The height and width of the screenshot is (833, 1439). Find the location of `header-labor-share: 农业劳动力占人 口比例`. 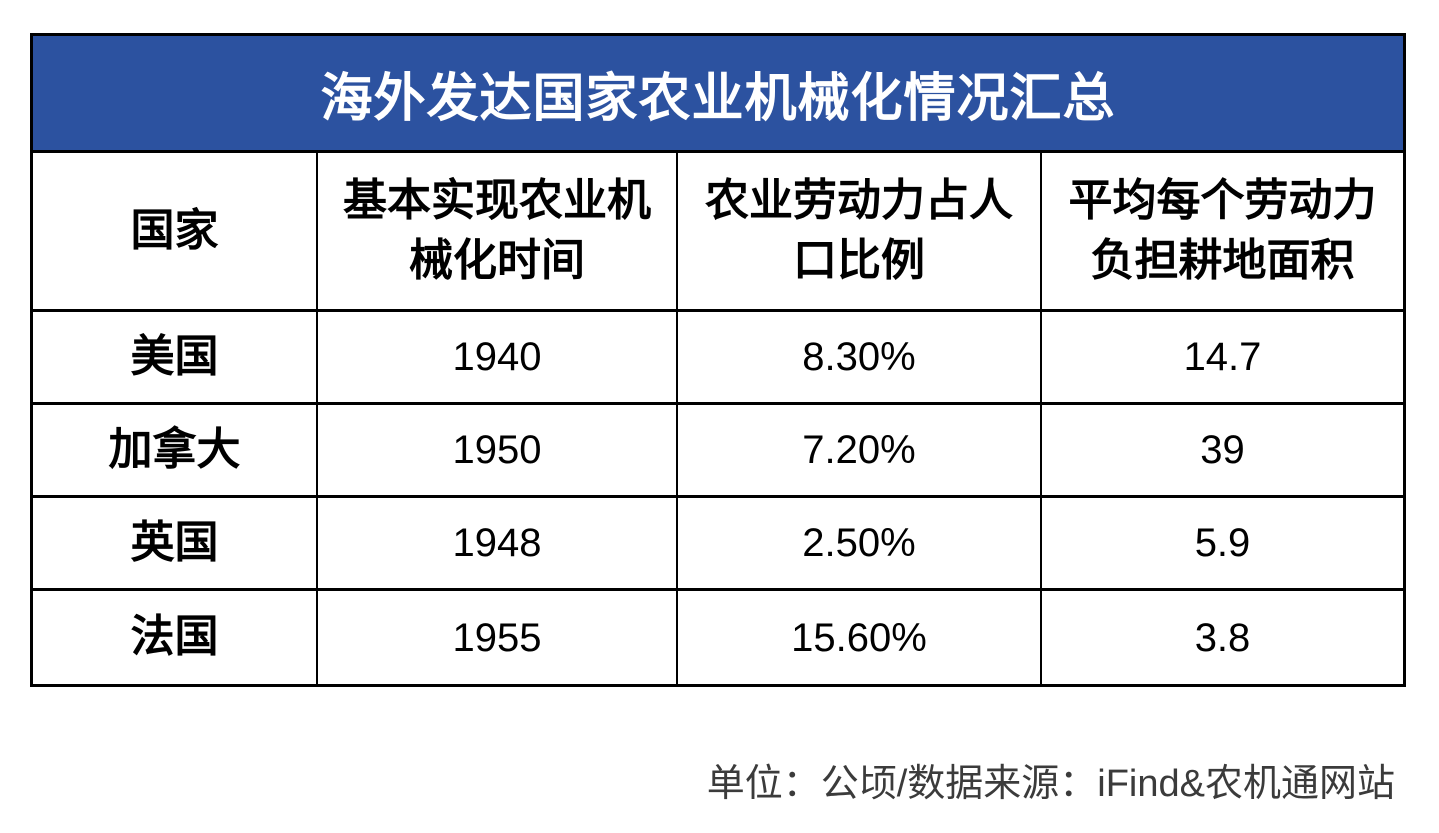

header-labor-share: 农业劳动力占人 口比例 is located at coordinates (860, 232).